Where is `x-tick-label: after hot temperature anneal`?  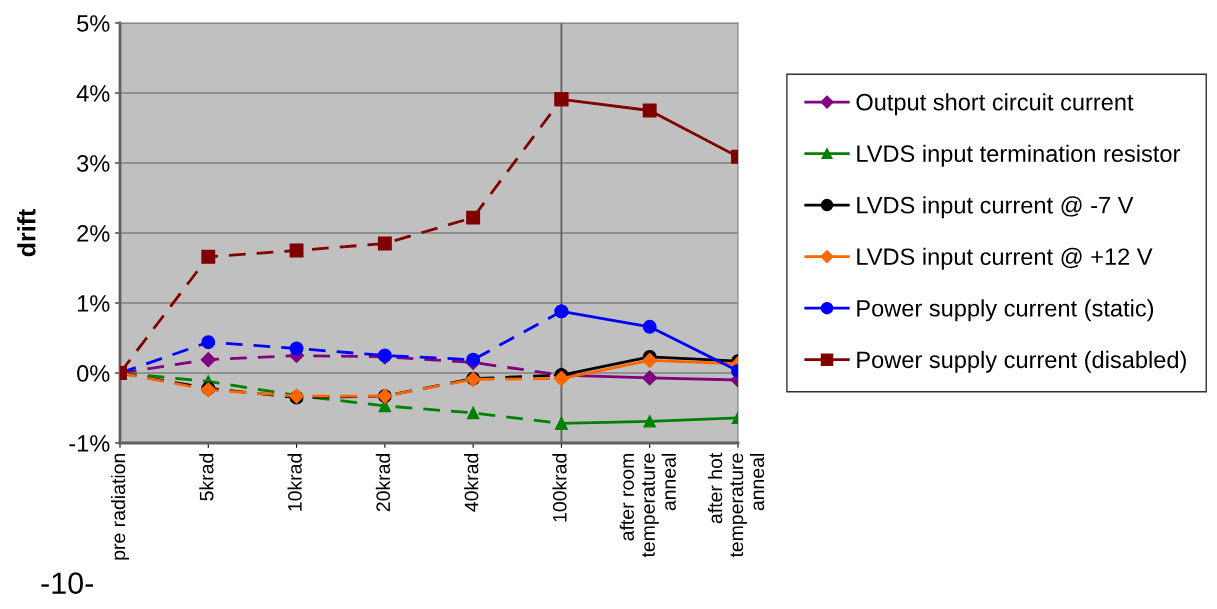 x-tick-label: after hot temperature anneal is located at coordinates (736, 505).